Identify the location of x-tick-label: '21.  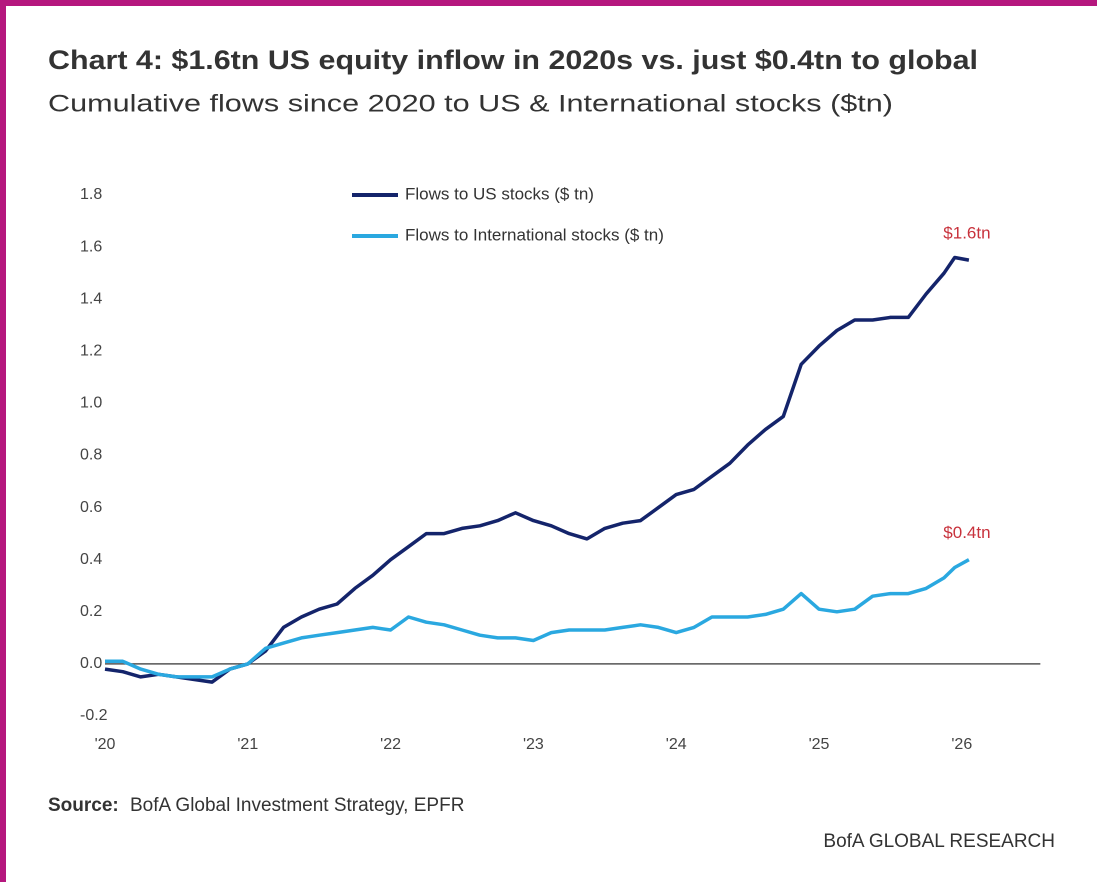
(247, 744).